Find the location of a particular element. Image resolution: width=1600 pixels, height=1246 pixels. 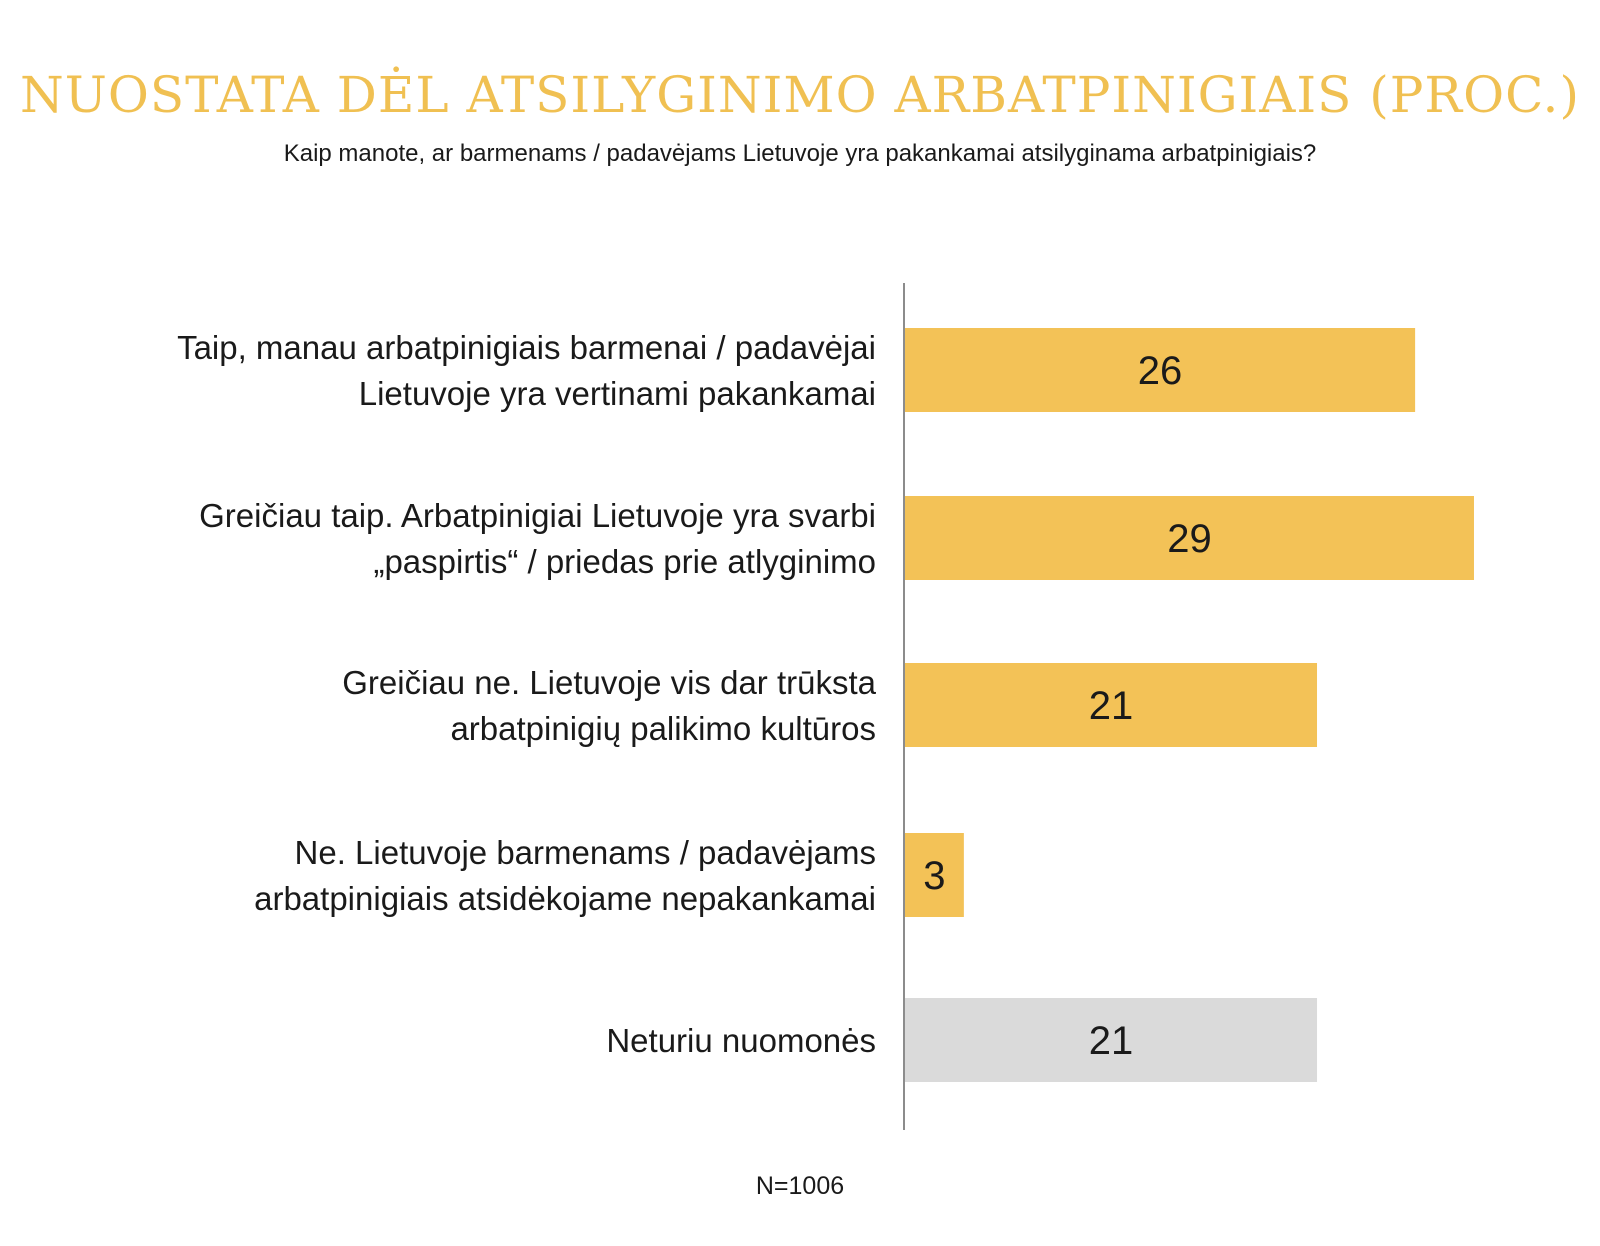

category-label-3-line-1: Greičiau ne. Lietuvoje vis dar trūksta is located at coordinates (609, 682).